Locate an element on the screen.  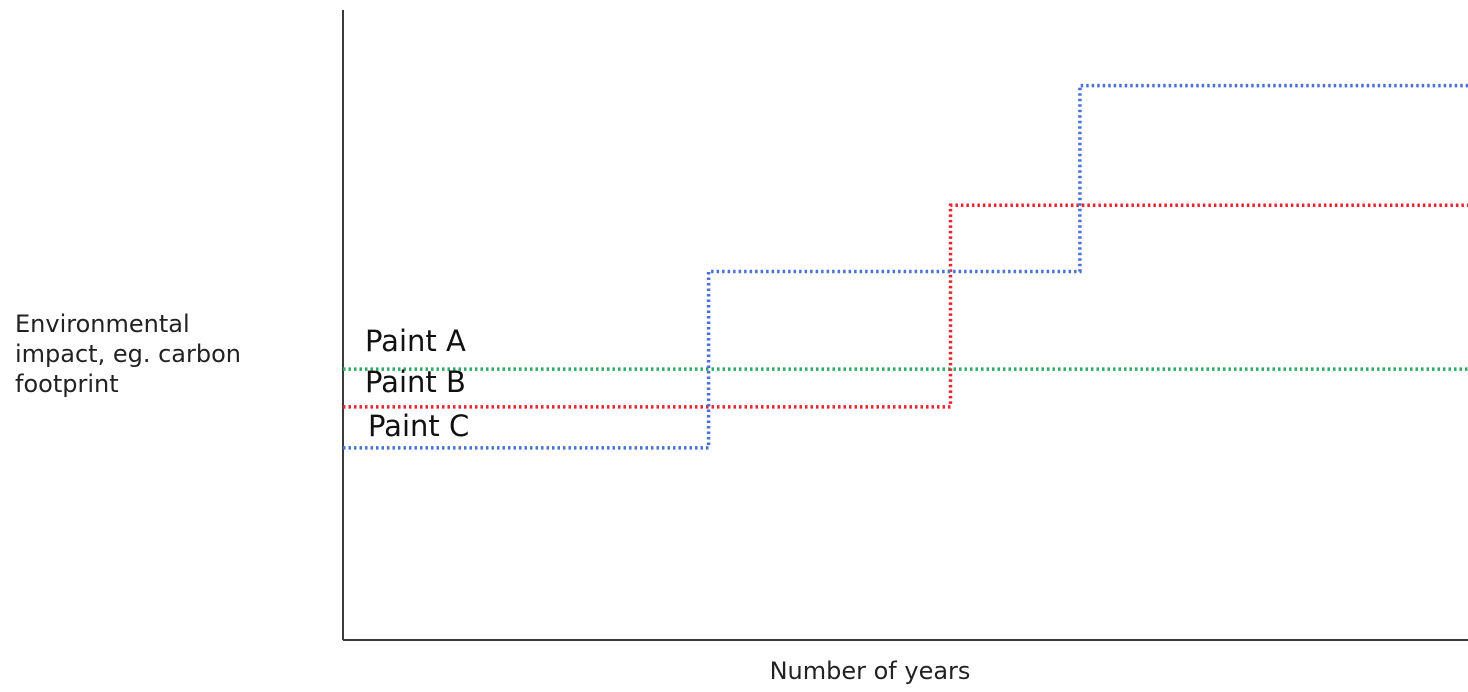
series-label-paint-b: Paint B is located at coordinates (415, 382).